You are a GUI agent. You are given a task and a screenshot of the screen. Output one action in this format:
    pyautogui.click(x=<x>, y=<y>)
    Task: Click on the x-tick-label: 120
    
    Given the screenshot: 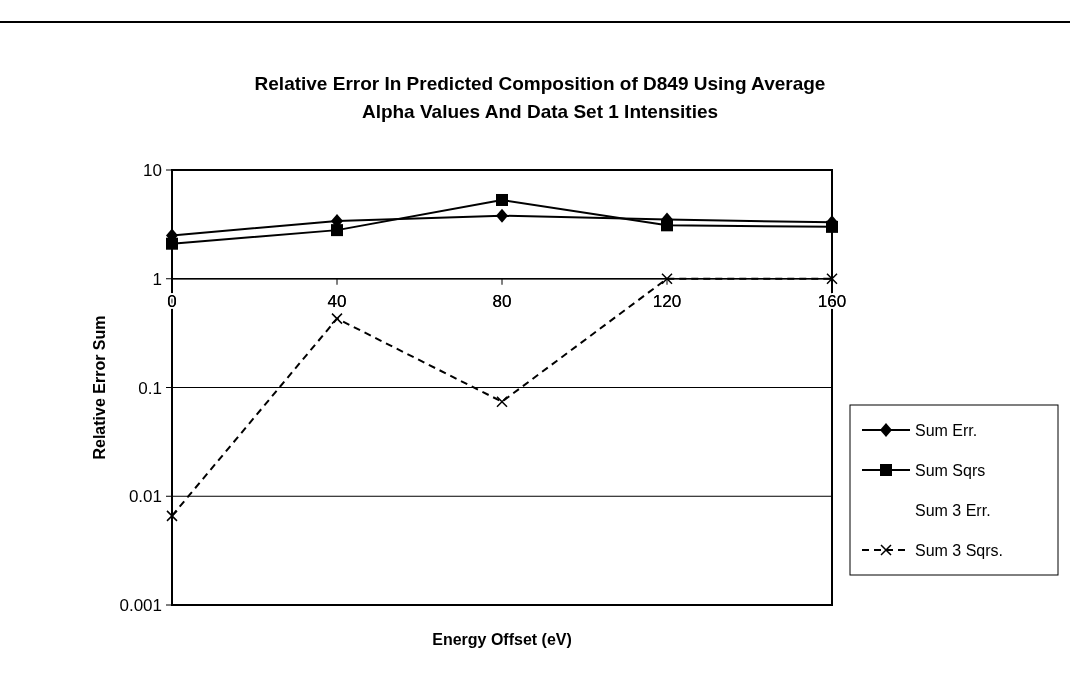 What is the action you would take?
    pyautogui.click(x=667, y=301)
    